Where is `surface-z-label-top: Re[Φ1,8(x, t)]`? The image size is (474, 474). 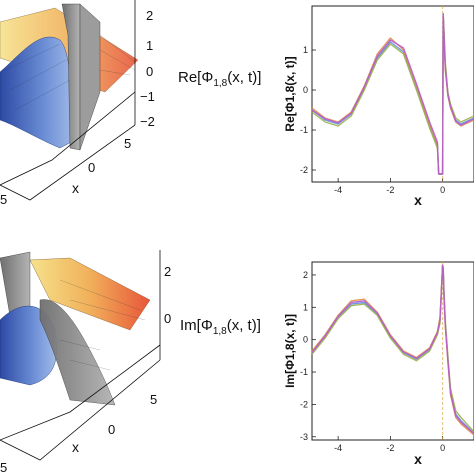 surface-z-label-top: Re[Φ1,8(x, t)] is located at coordinates (219, 79).